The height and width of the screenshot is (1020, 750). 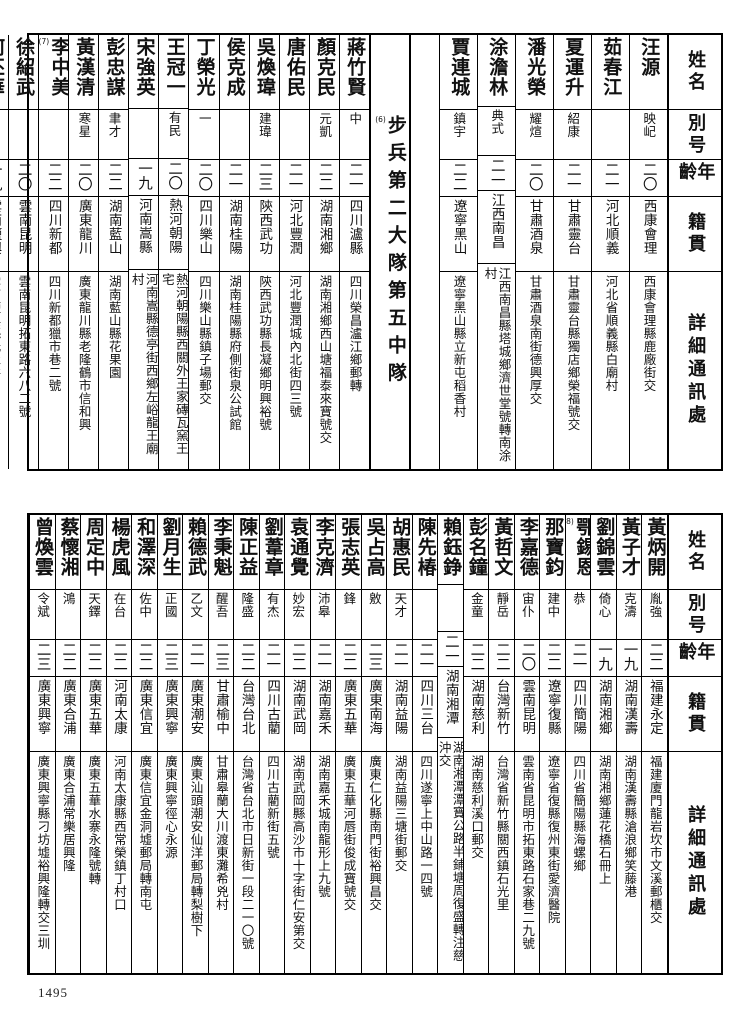 I want to click on entry-name: 吳占高, so click(x=374, y=547).